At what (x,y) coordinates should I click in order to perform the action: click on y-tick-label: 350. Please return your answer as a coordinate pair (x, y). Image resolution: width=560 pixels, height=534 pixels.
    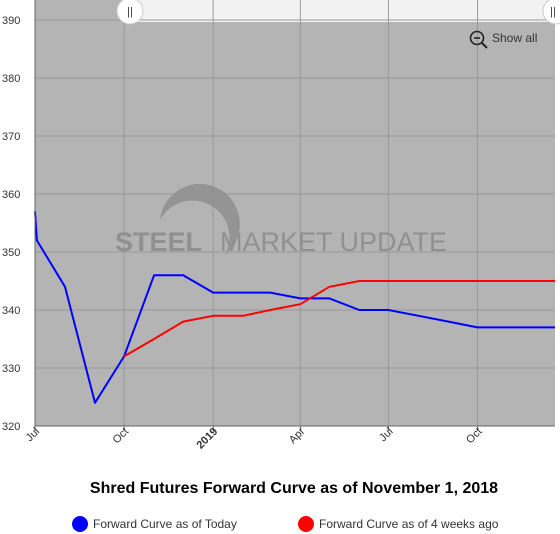
    Looking at the image, I should click on (11, 253).